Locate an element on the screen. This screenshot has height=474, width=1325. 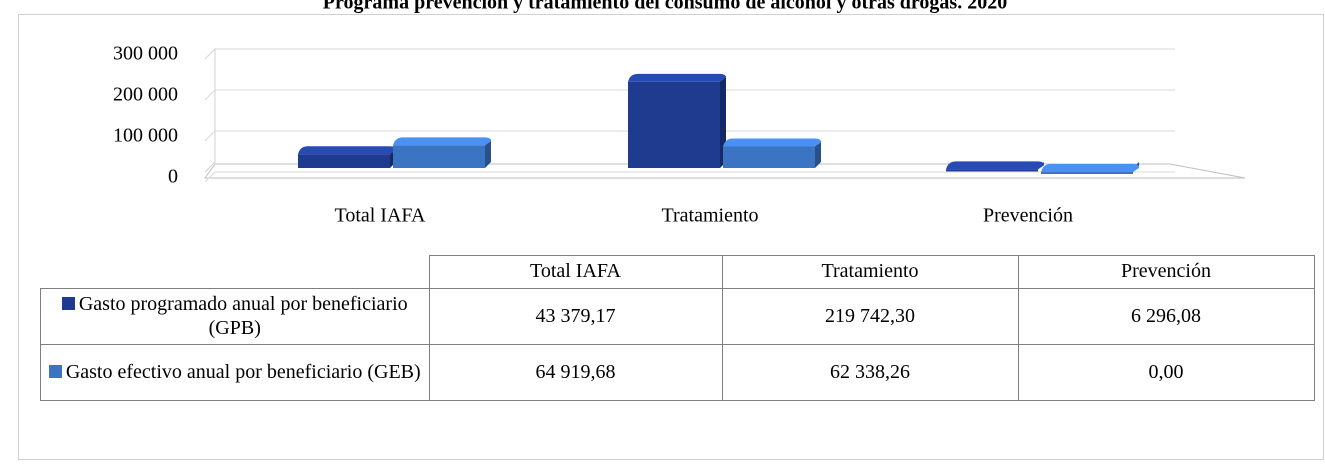
y-tick-label: 300 000 is located at coordinates (145, 54).